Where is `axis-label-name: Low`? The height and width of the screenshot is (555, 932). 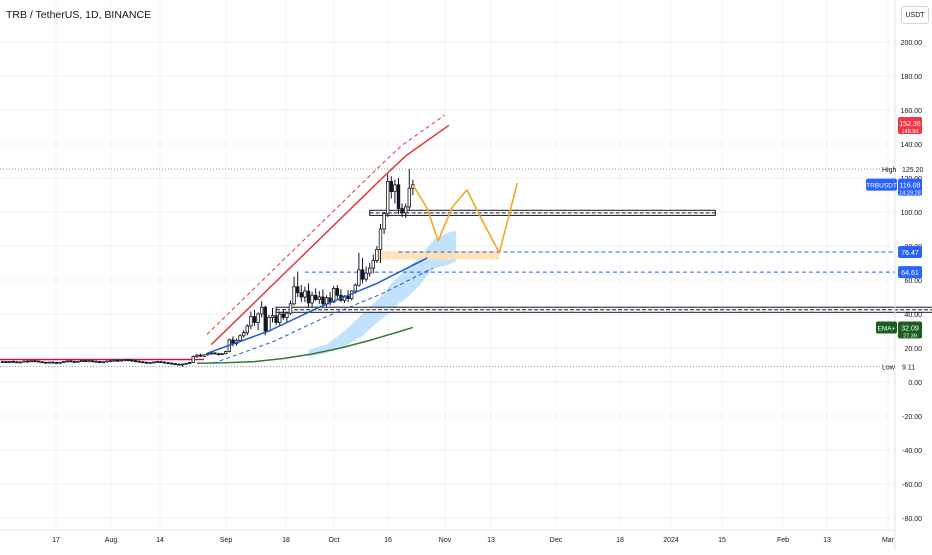 axis-label-name: Low is located at coordinates (889, 368).